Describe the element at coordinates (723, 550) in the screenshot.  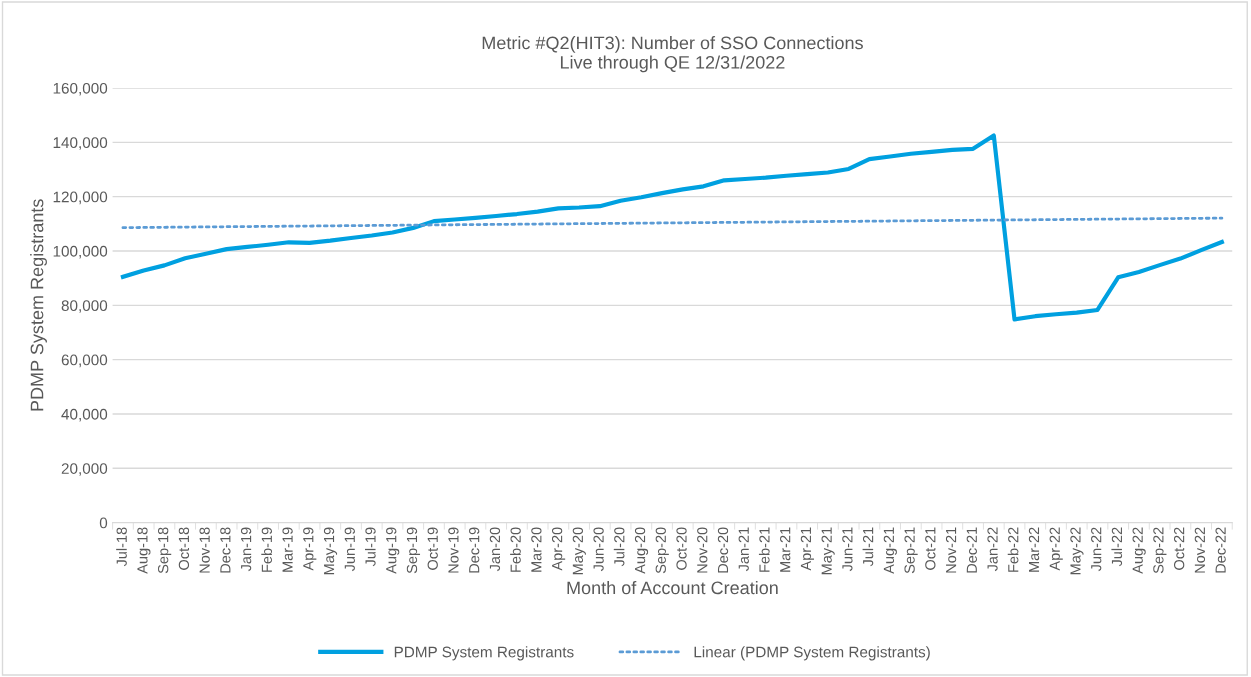
I see `x-tick-label: Dec-20` at that location.